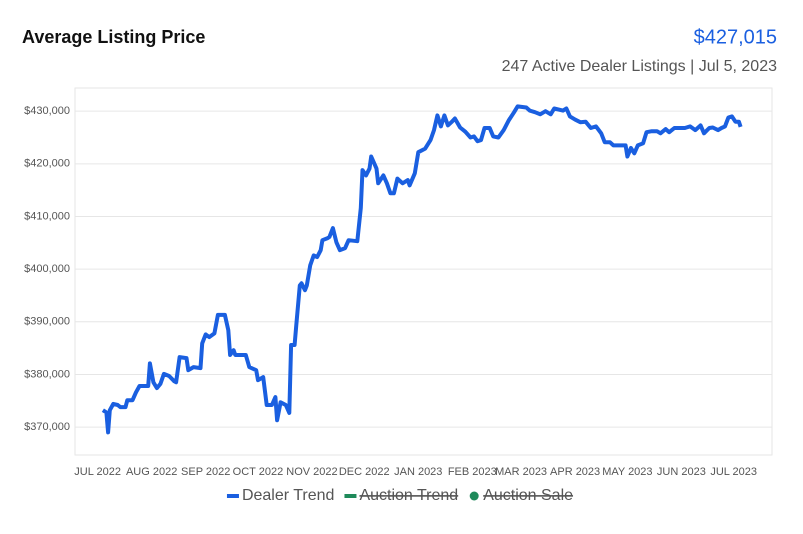 The height and width of the screenshot is (534, 803). I want to click on y-tick-label: $420,000, so click(47, 164).